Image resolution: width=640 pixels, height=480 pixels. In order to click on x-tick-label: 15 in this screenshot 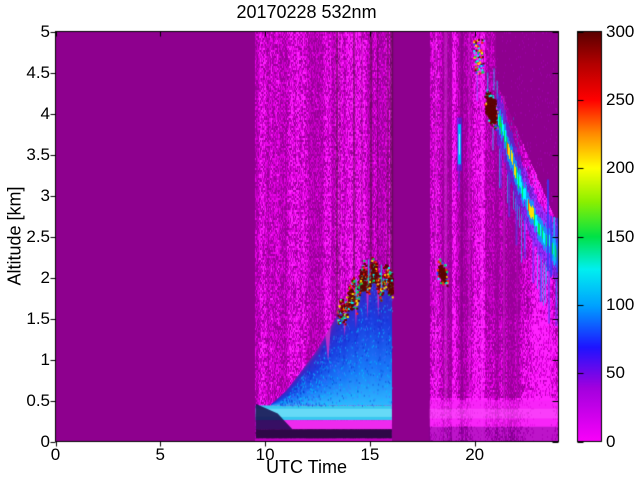, I will do `click(370, 454)`.